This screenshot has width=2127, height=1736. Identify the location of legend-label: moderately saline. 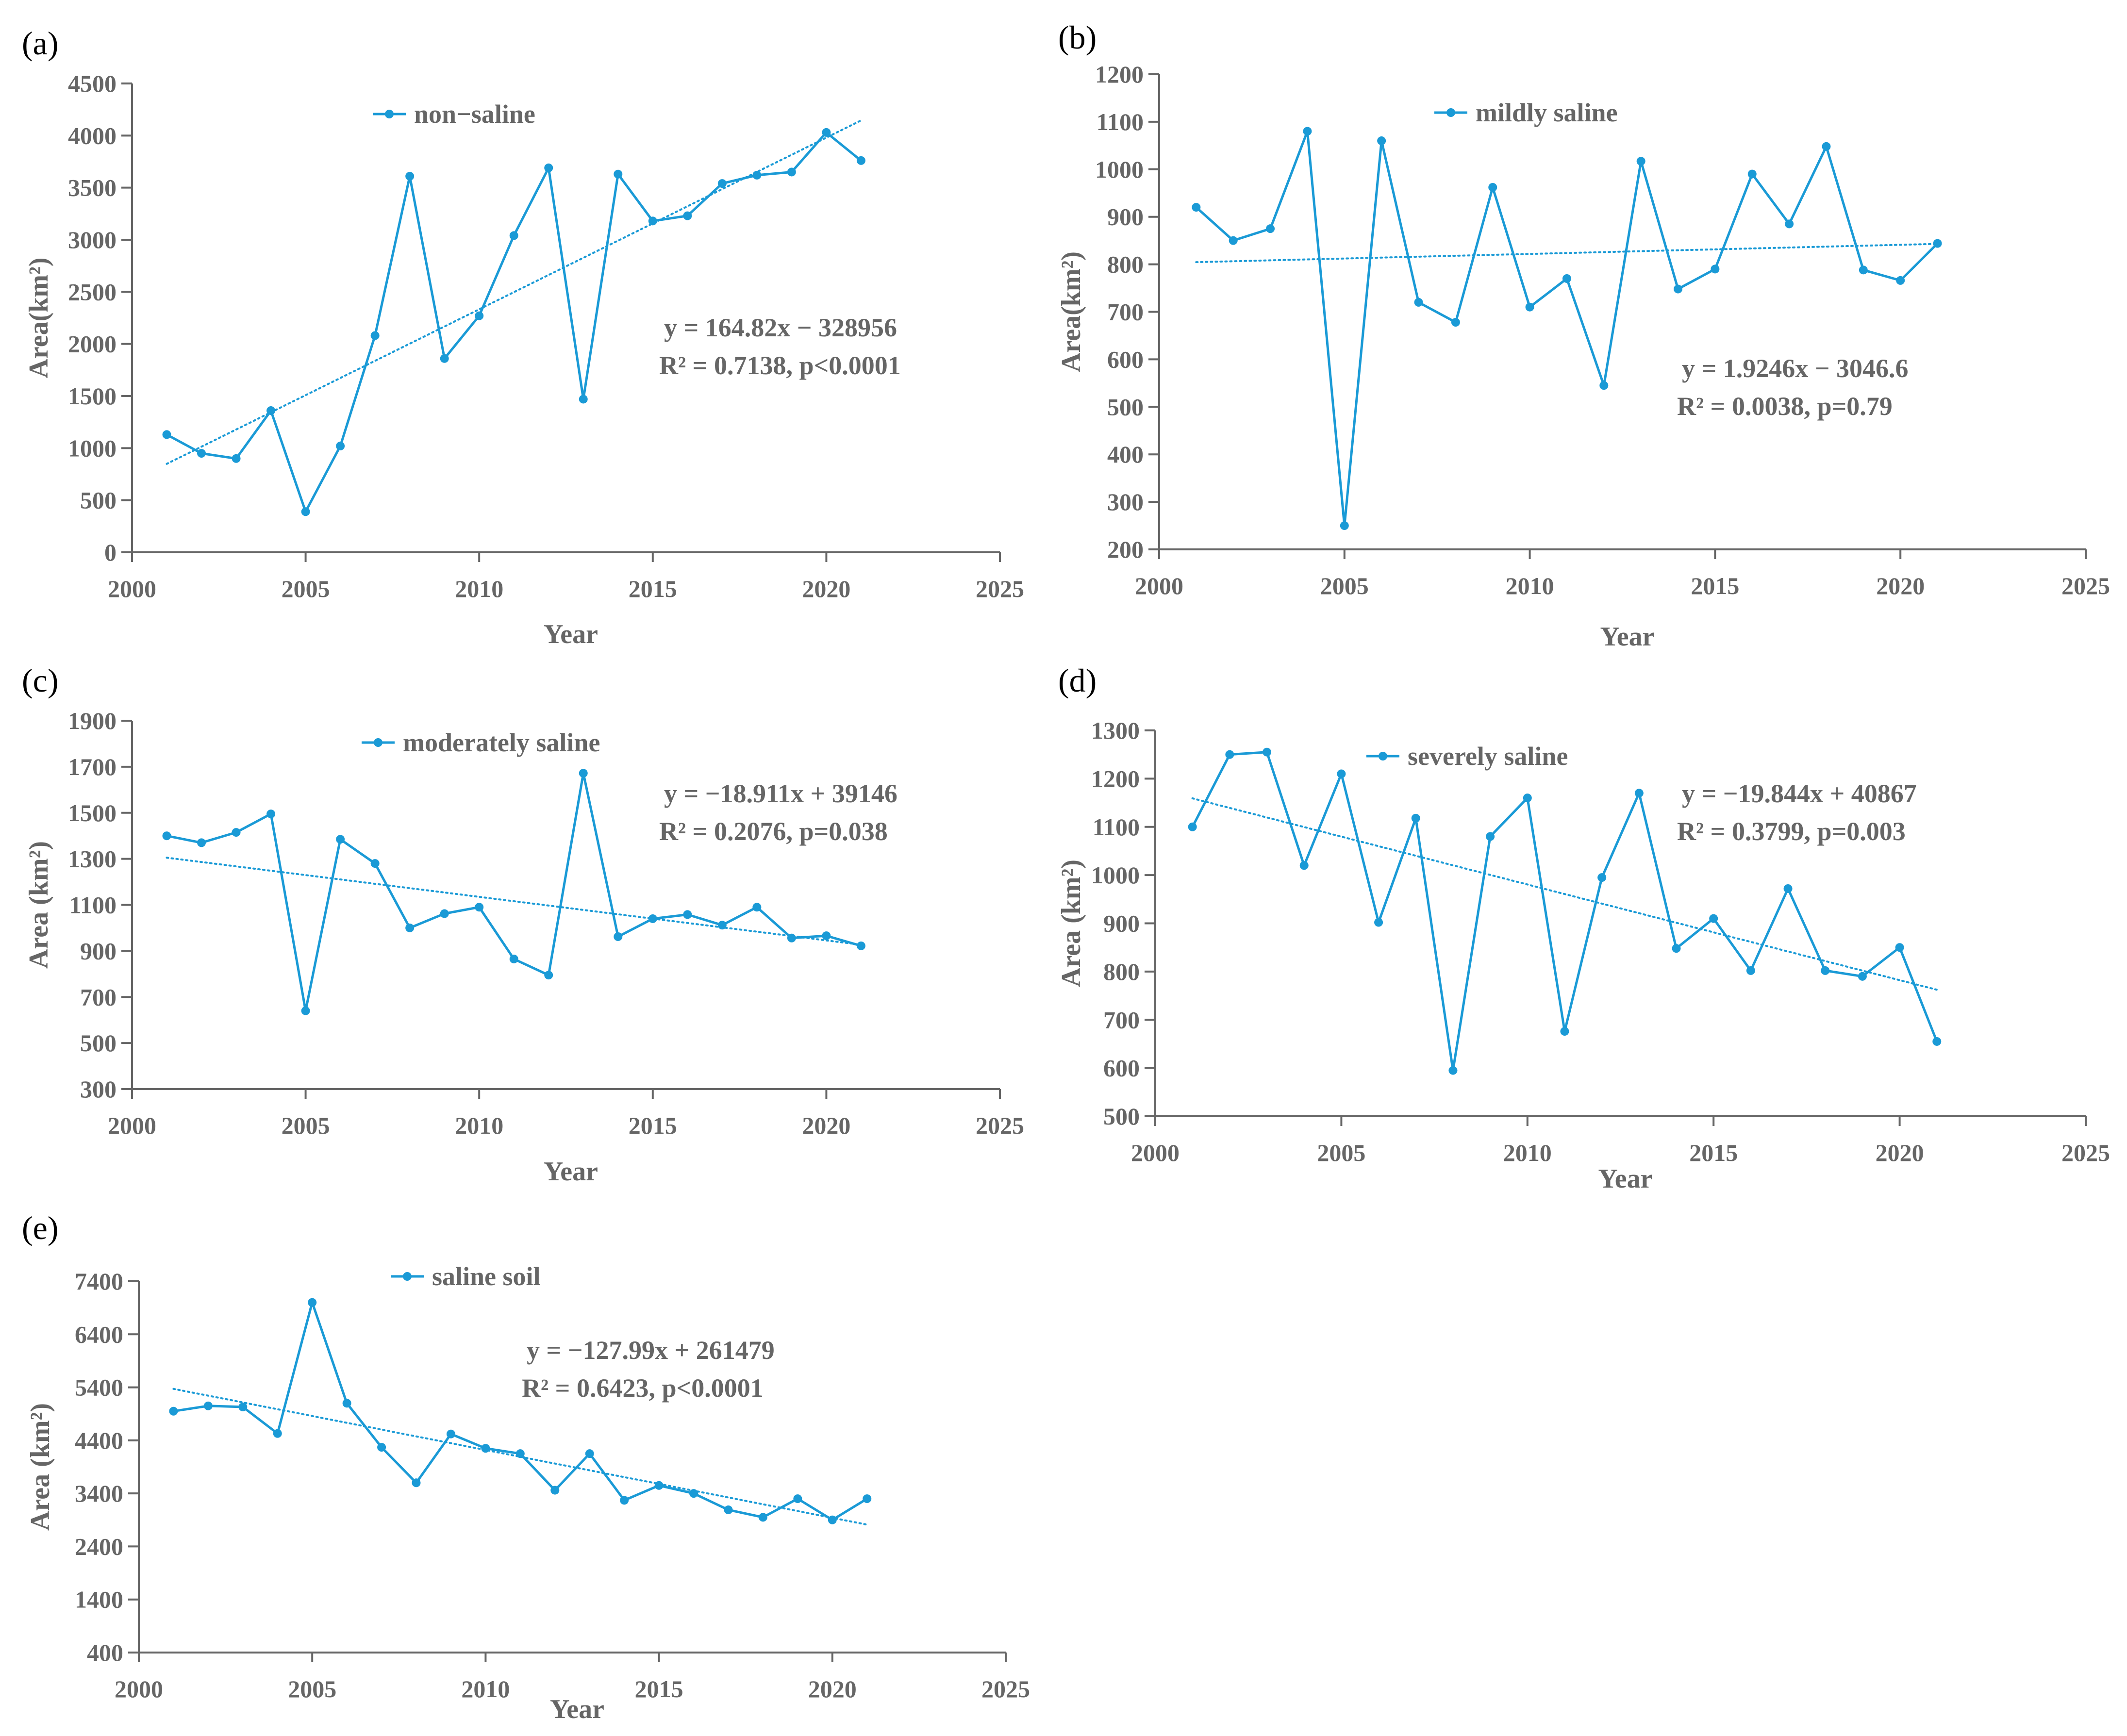
(501, 742).